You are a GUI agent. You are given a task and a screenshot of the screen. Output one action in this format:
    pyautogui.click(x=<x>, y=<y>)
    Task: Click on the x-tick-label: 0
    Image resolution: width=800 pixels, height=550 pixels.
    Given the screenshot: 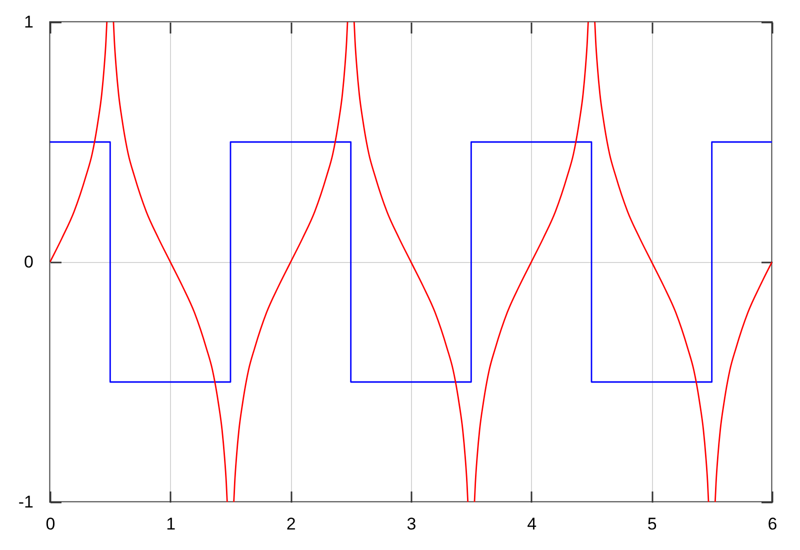 What is the action you would take?
    pyautogui.click(x=51, y=524)
    